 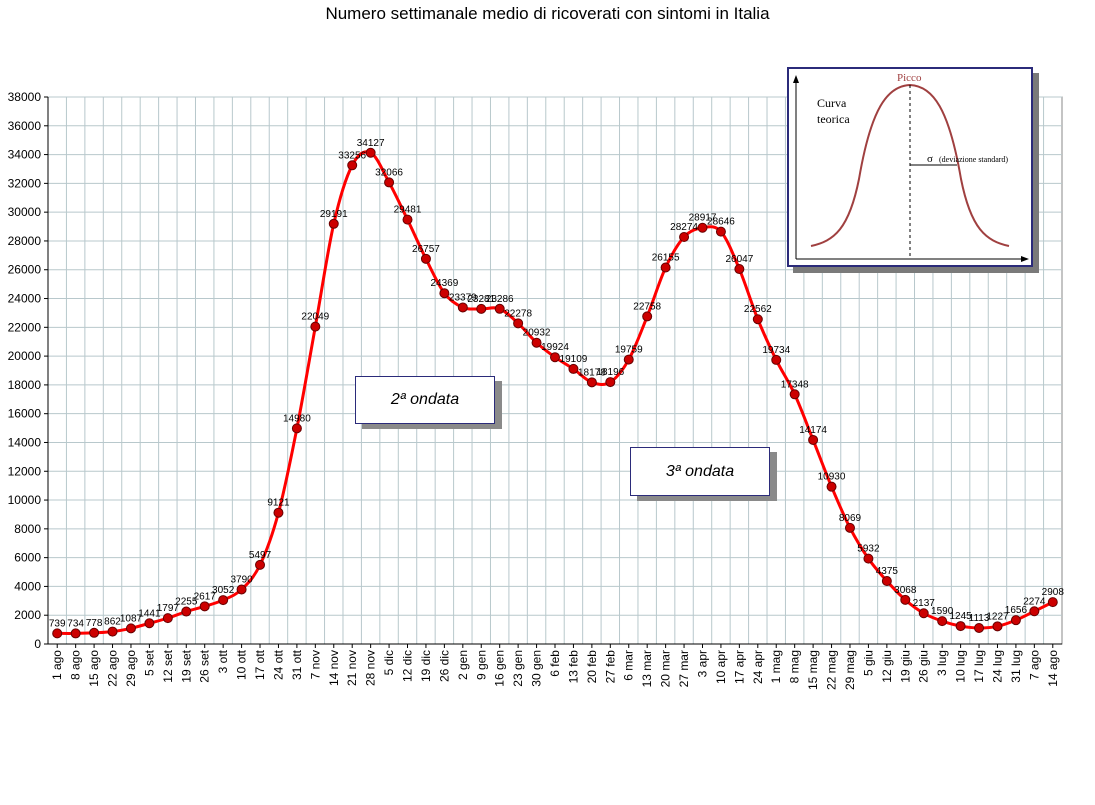 What do you see at coordinates (833, 119) in the screenshot?
I see `curve-label-line2: teorica` at bounding box center [833, 119].